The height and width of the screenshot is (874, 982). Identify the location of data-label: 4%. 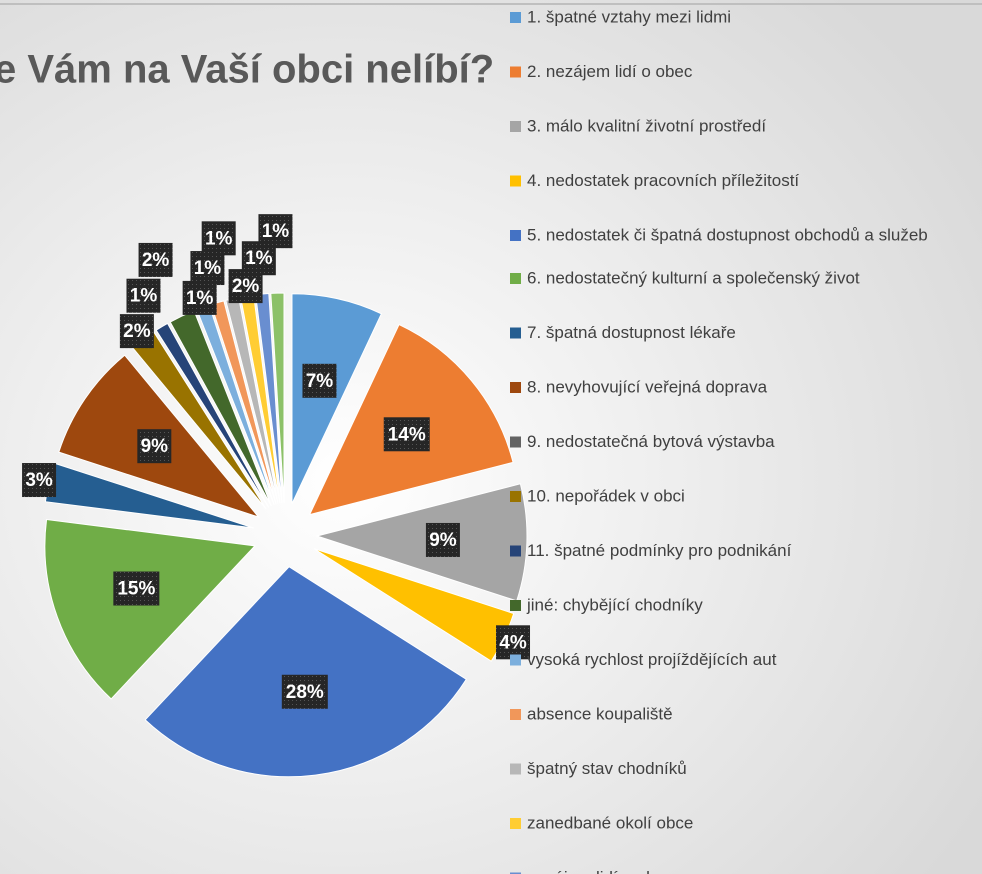
(513, 642).